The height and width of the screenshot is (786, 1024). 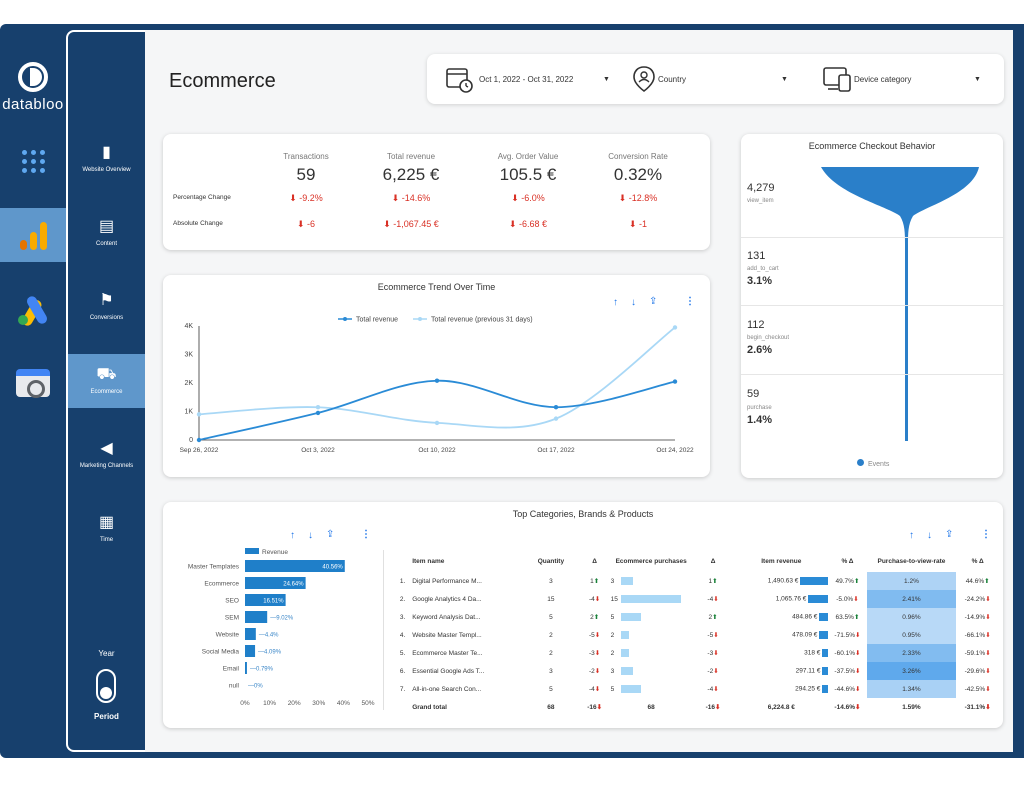 I want to click on megaphone-icon: ◀, so click(x=106, y=448).